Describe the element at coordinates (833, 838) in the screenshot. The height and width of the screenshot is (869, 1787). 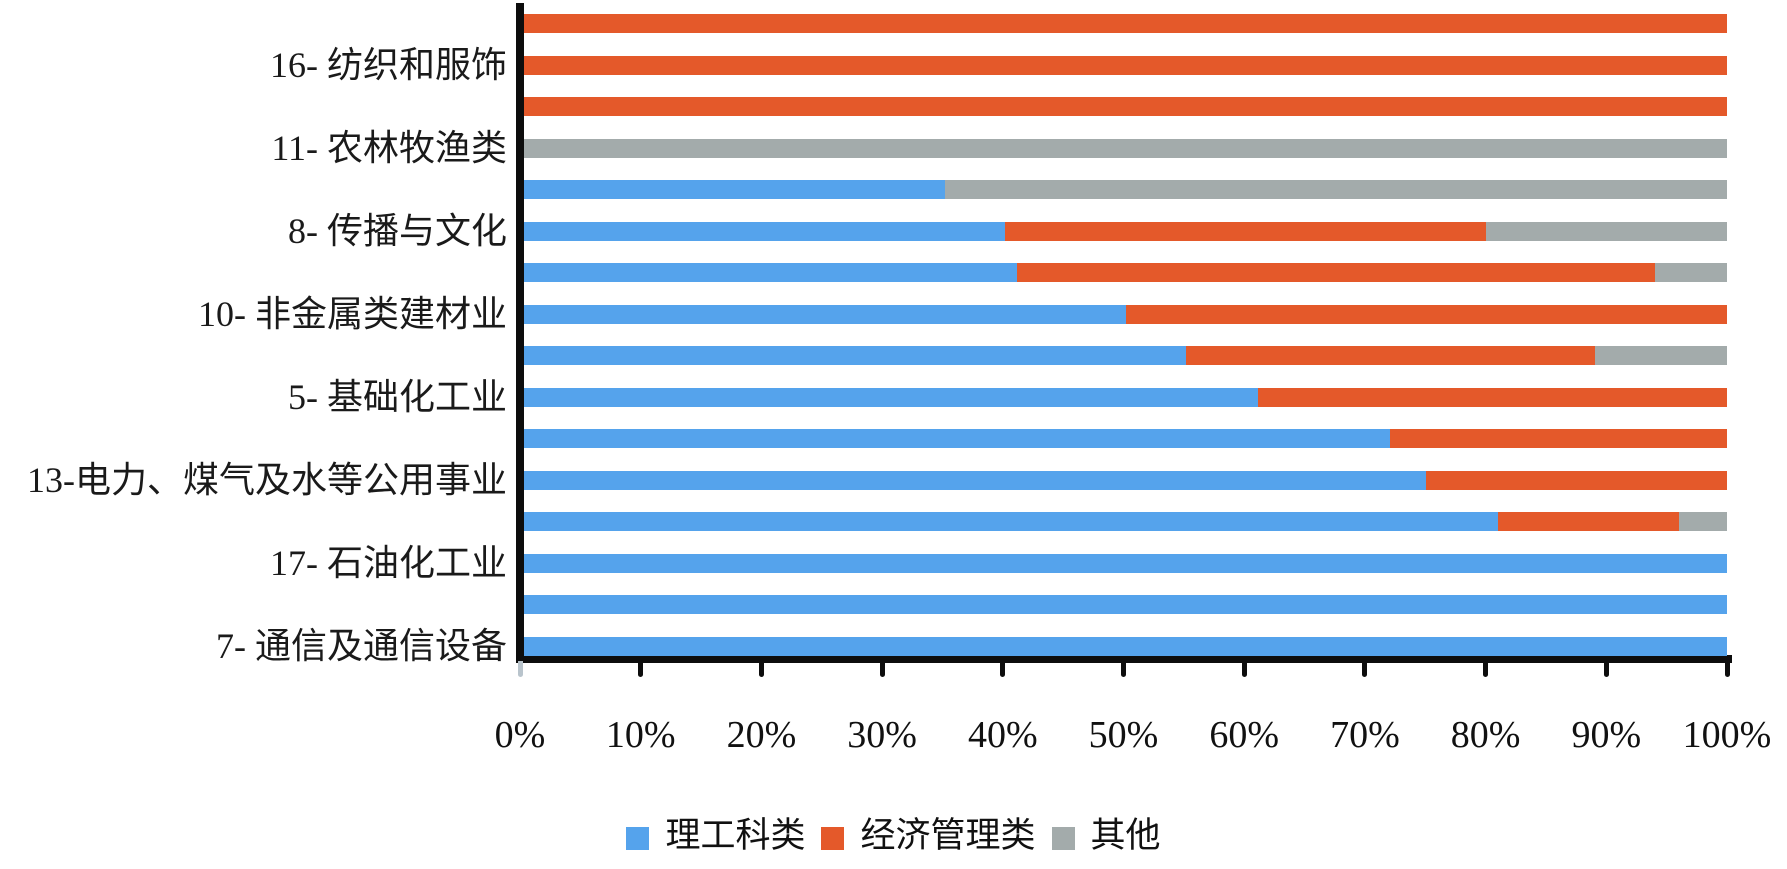
I see `legend-swatch-经济管理类` at that location.